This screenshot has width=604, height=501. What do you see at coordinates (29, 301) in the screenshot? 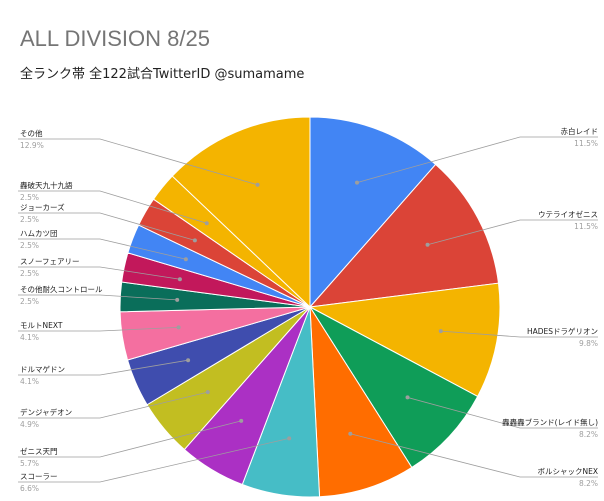
I see `slice-percent-10: 2.5%` at bounding box center [29, 301].